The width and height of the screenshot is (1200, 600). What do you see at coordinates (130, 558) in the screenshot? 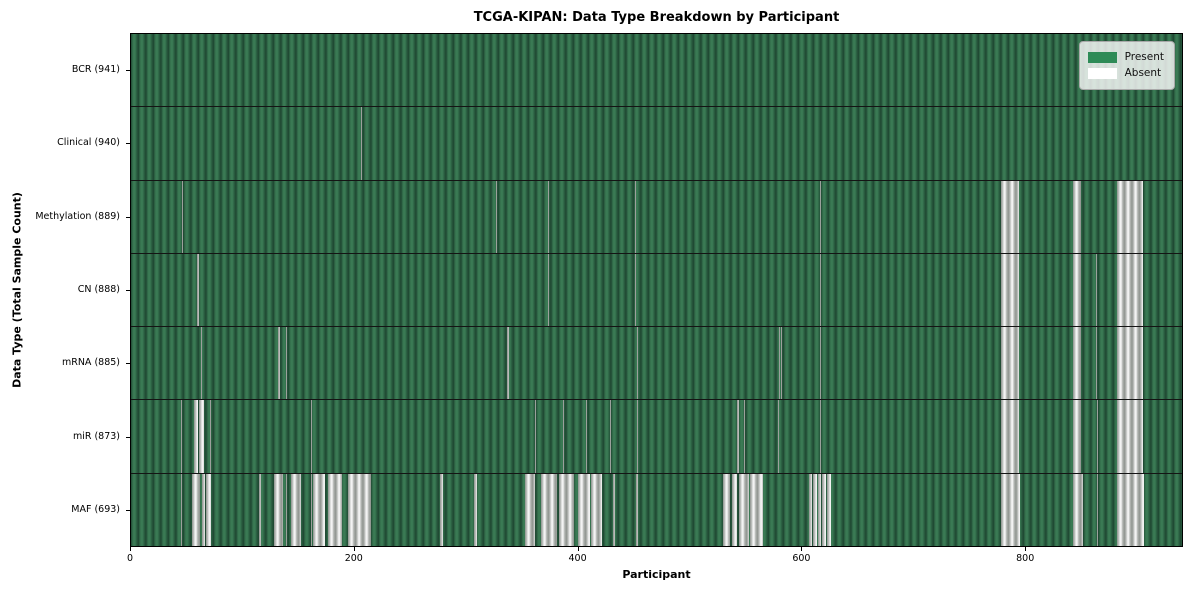
I see `xtick-label-0: 0` at bounding box center [130, 558].